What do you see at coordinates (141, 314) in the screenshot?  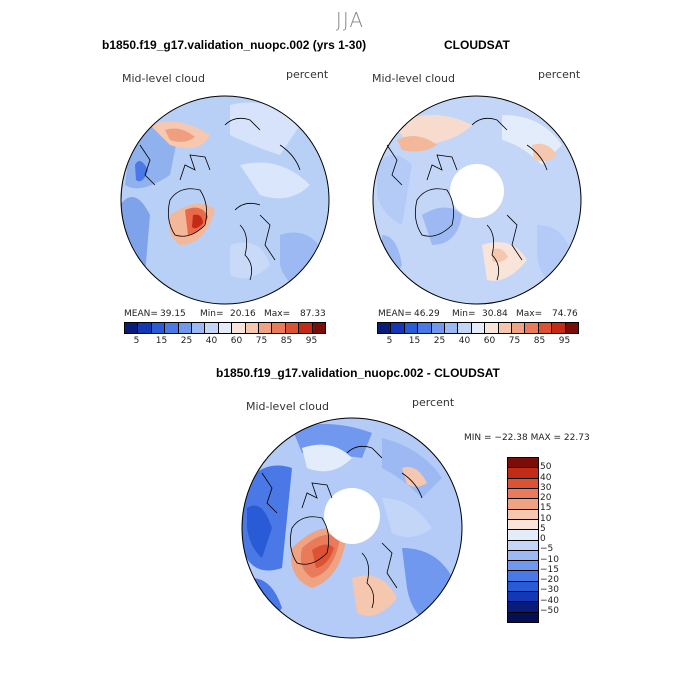 I see `panel1-mean-label: MEAN=` at bounding box center [141, 314].